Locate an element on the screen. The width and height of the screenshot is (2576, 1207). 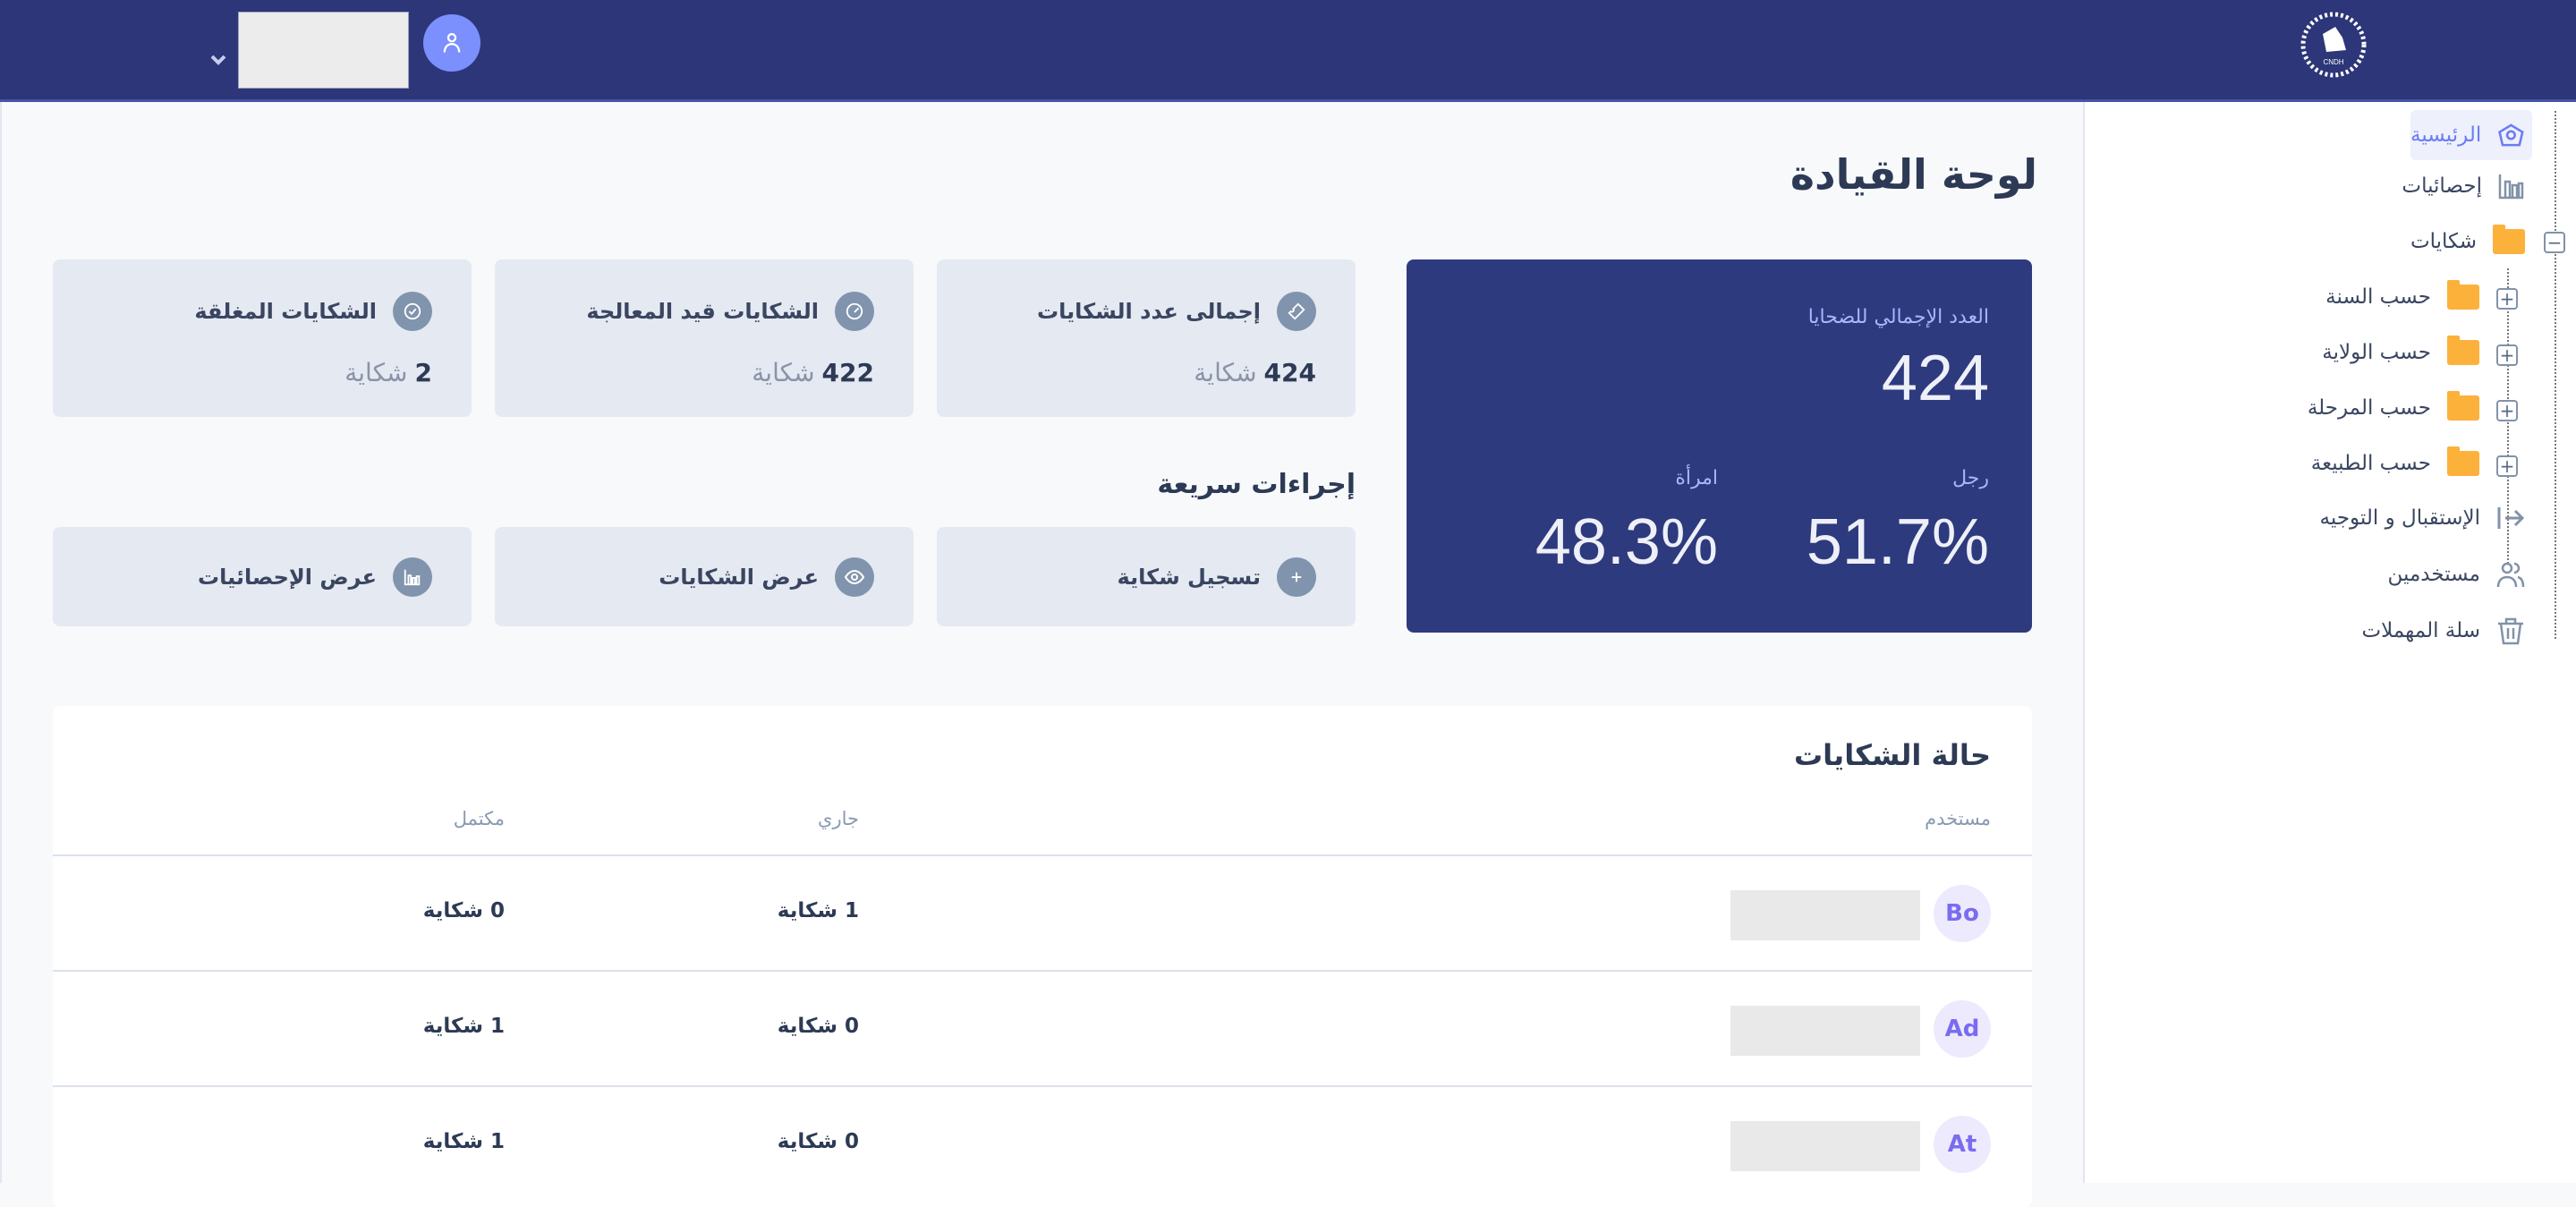
stat-value: 2 is located at coordinates (423, 372).